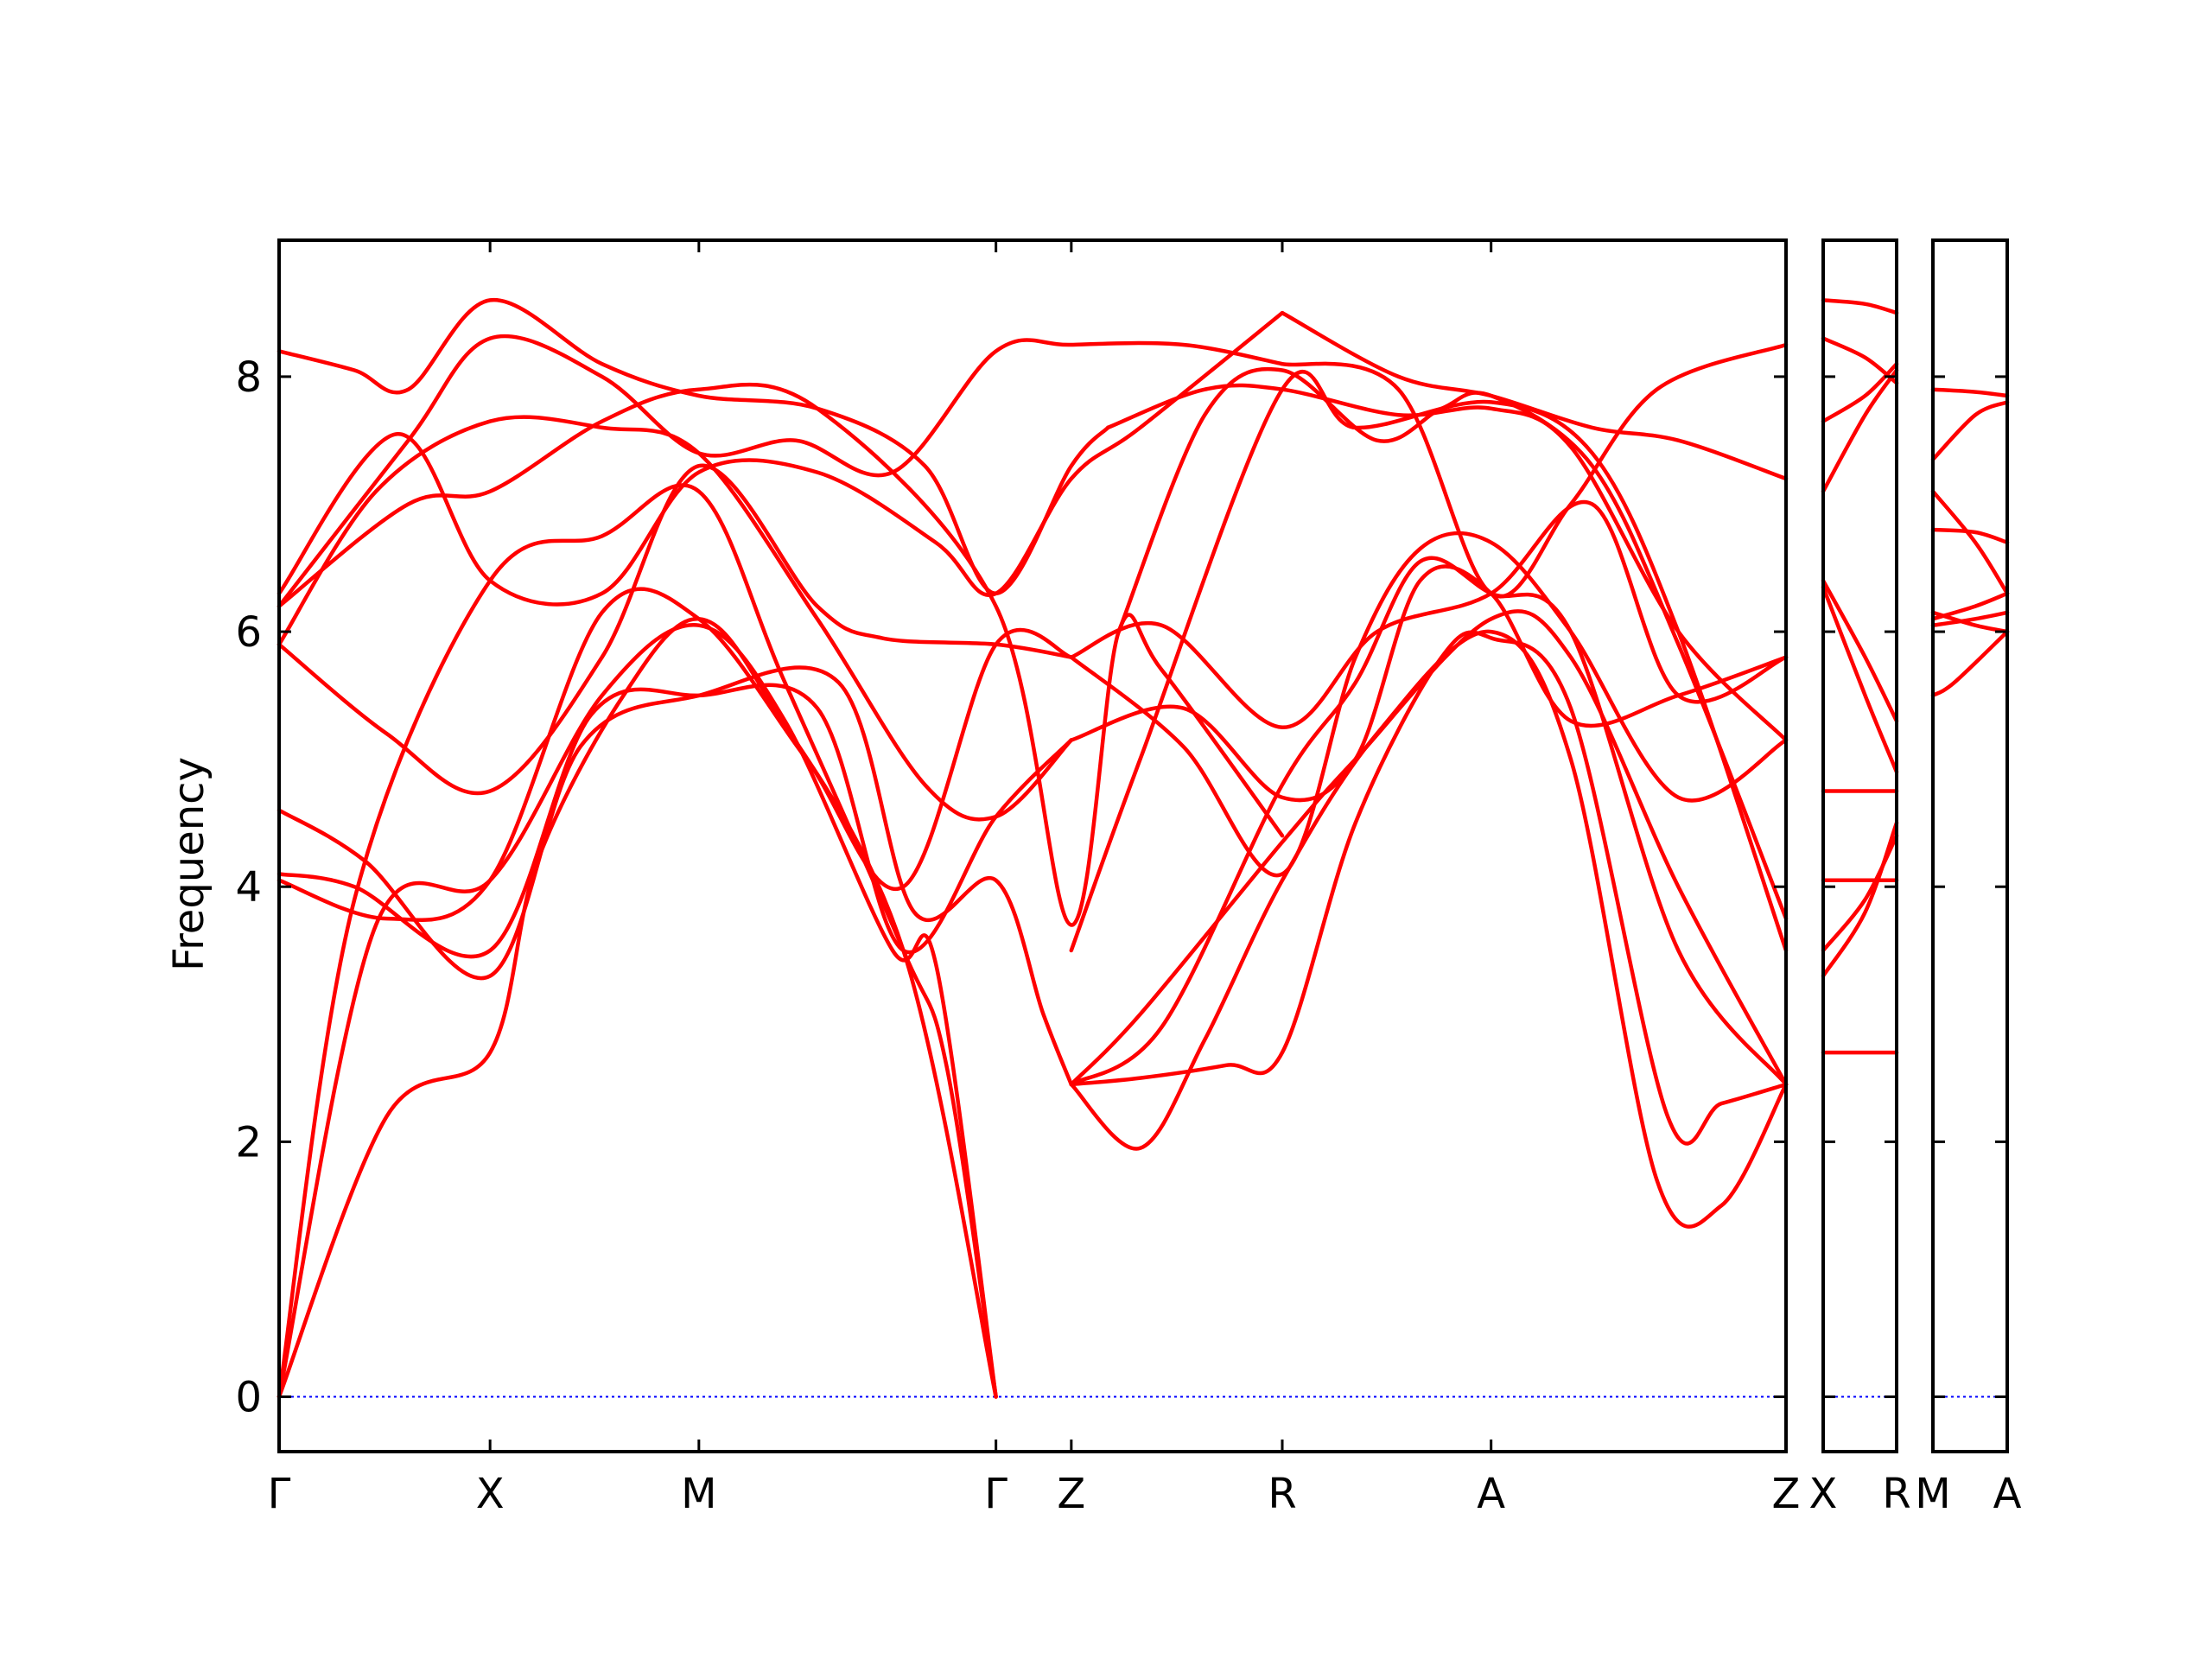 The image size is (2212, 1659). Describe the element at coordinates (248, 377) in the screenshot. I see `y-tick-label: 8` at that location.